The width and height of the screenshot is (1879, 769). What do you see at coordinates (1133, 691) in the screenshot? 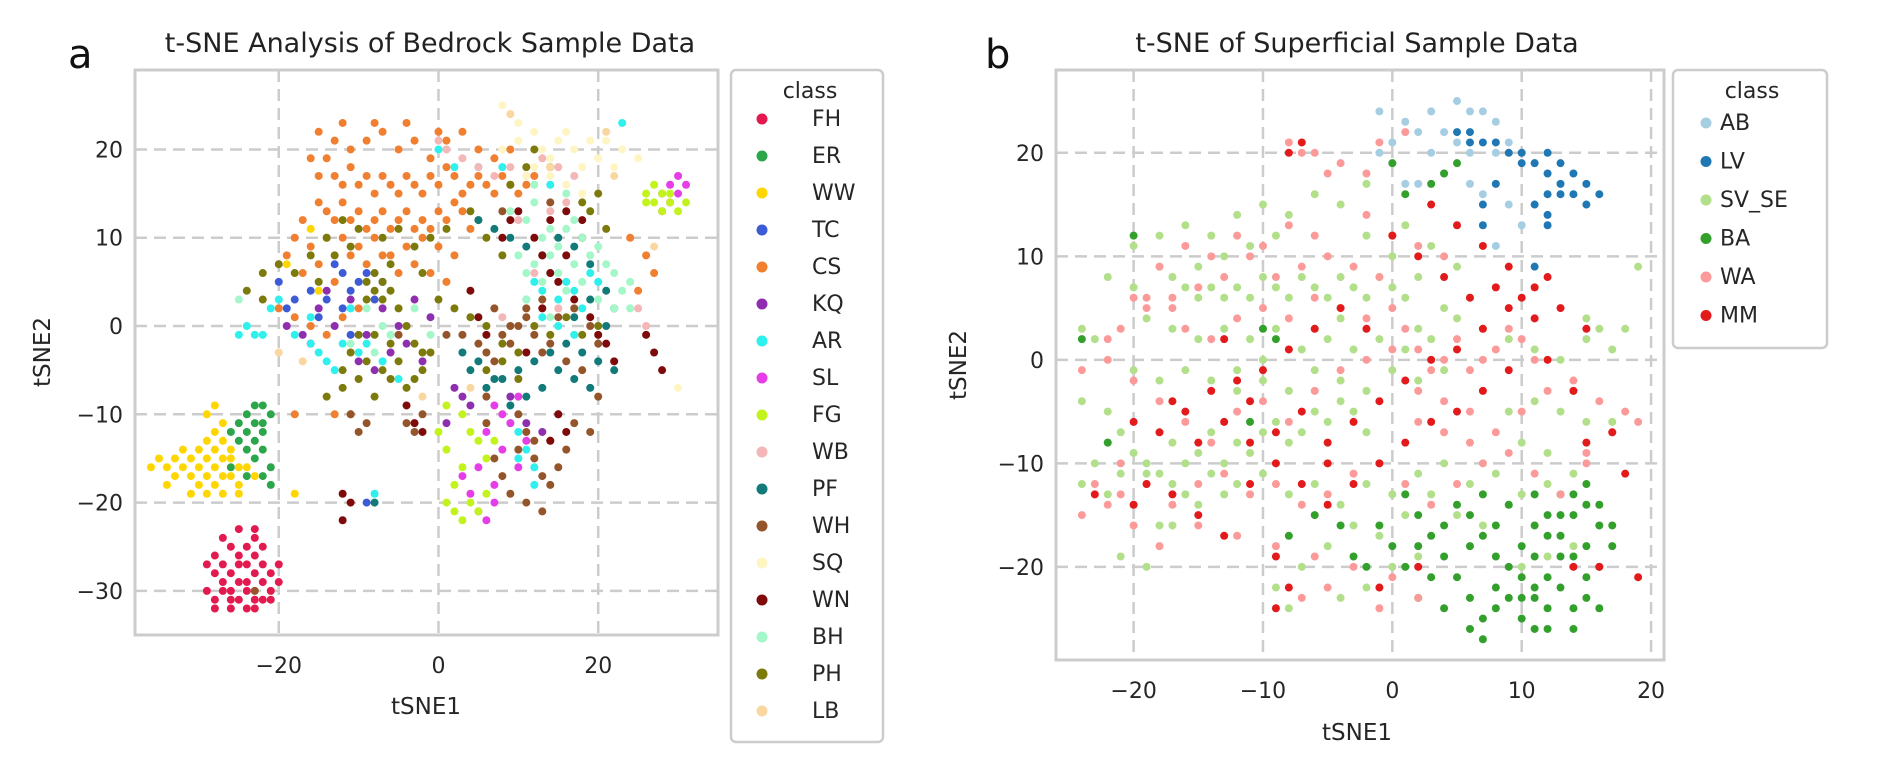
I see `panel-b-xtick-label: −20` at bounding box center [1133, 691].